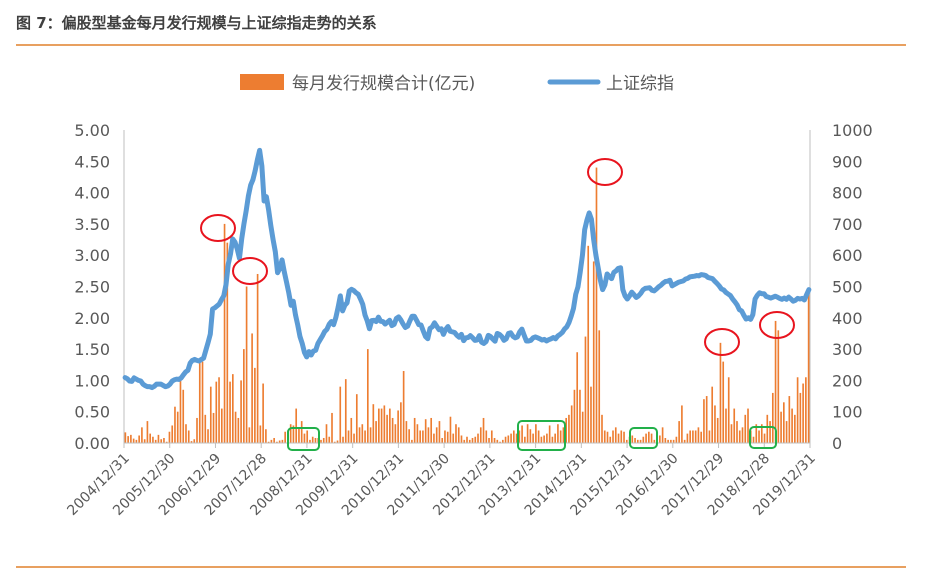  Describe the element at coordinates (852, 130) in the screenshot. I see `right-tick-label: 1000` at that location.